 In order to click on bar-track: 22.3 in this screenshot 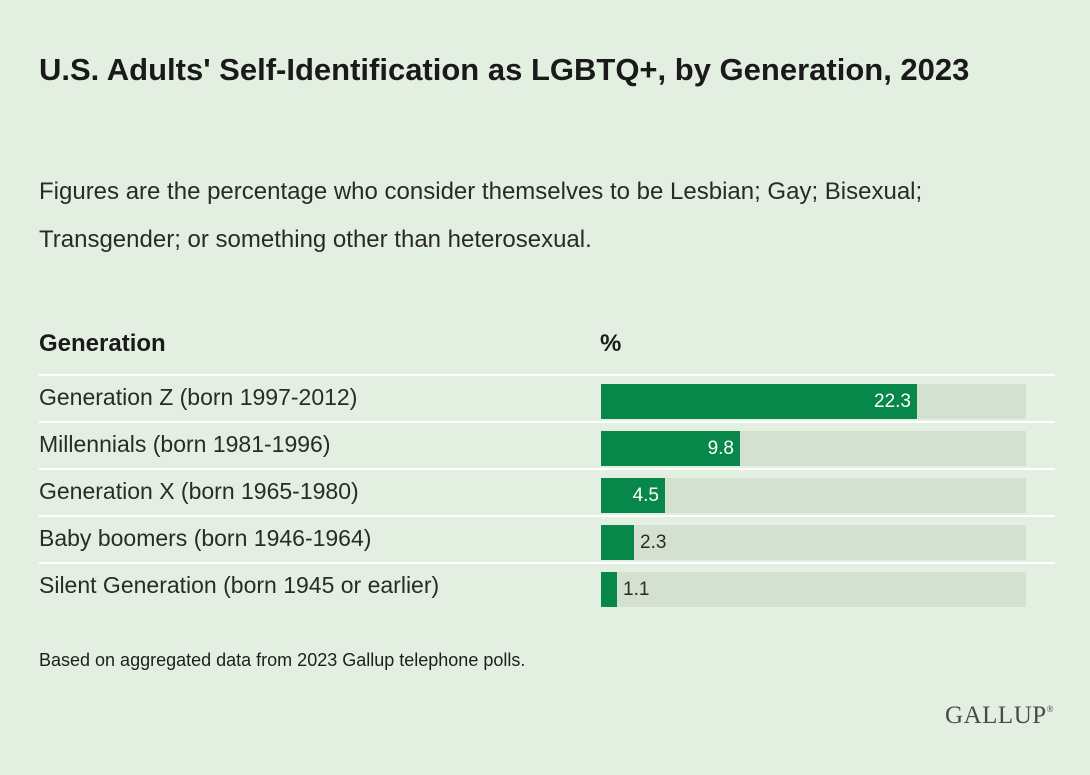, I will do `click(813, 401)`.